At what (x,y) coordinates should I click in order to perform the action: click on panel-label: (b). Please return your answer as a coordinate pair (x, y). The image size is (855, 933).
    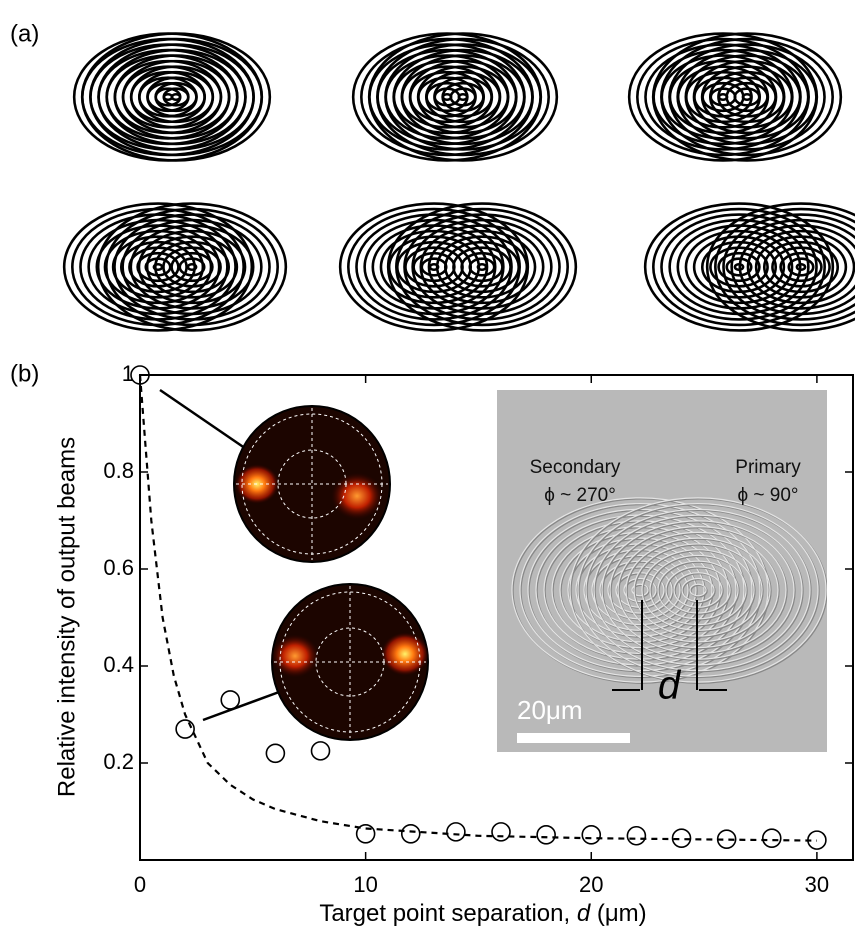
    Looking at the image, I should click on (24, 373).